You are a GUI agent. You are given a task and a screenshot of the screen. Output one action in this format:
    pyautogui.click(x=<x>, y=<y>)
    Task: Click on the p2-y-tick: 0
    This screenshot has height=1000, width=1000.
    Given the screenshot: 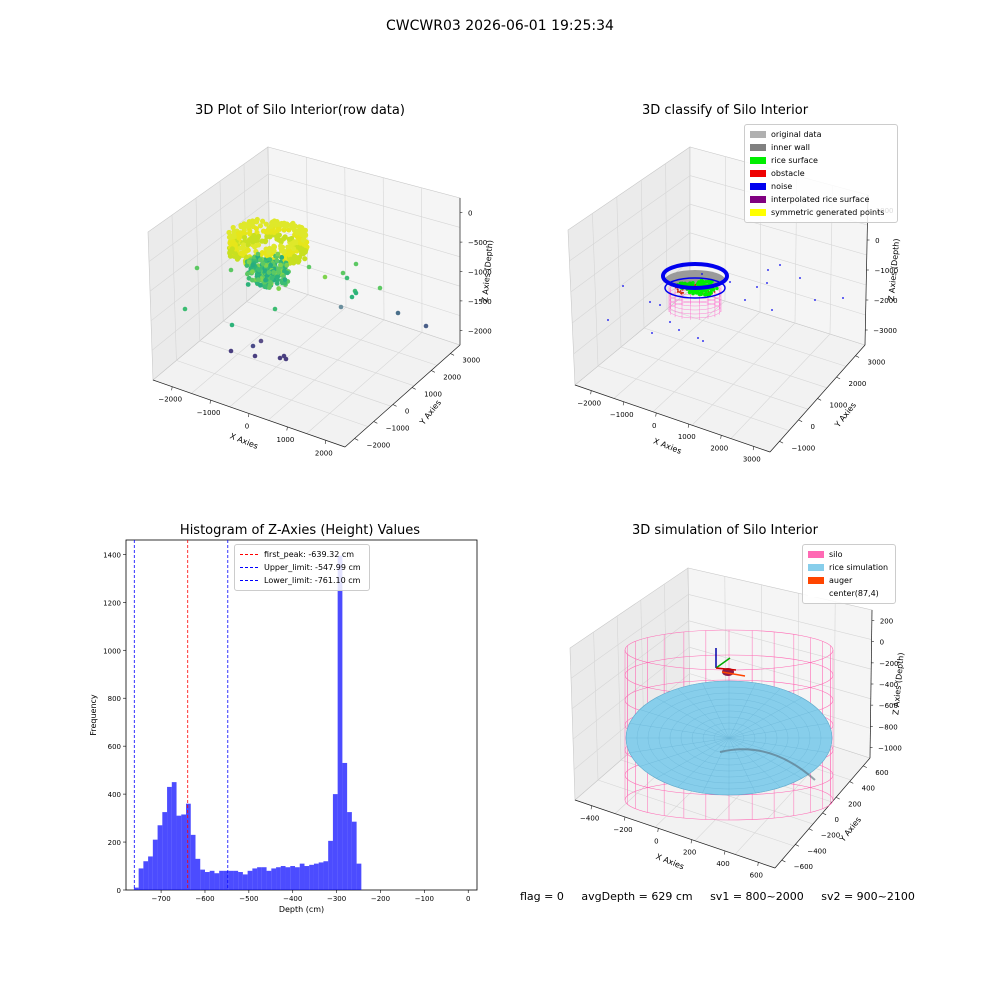 What is the action you would take?
    pyautogui.click(x=813, y=427)
    